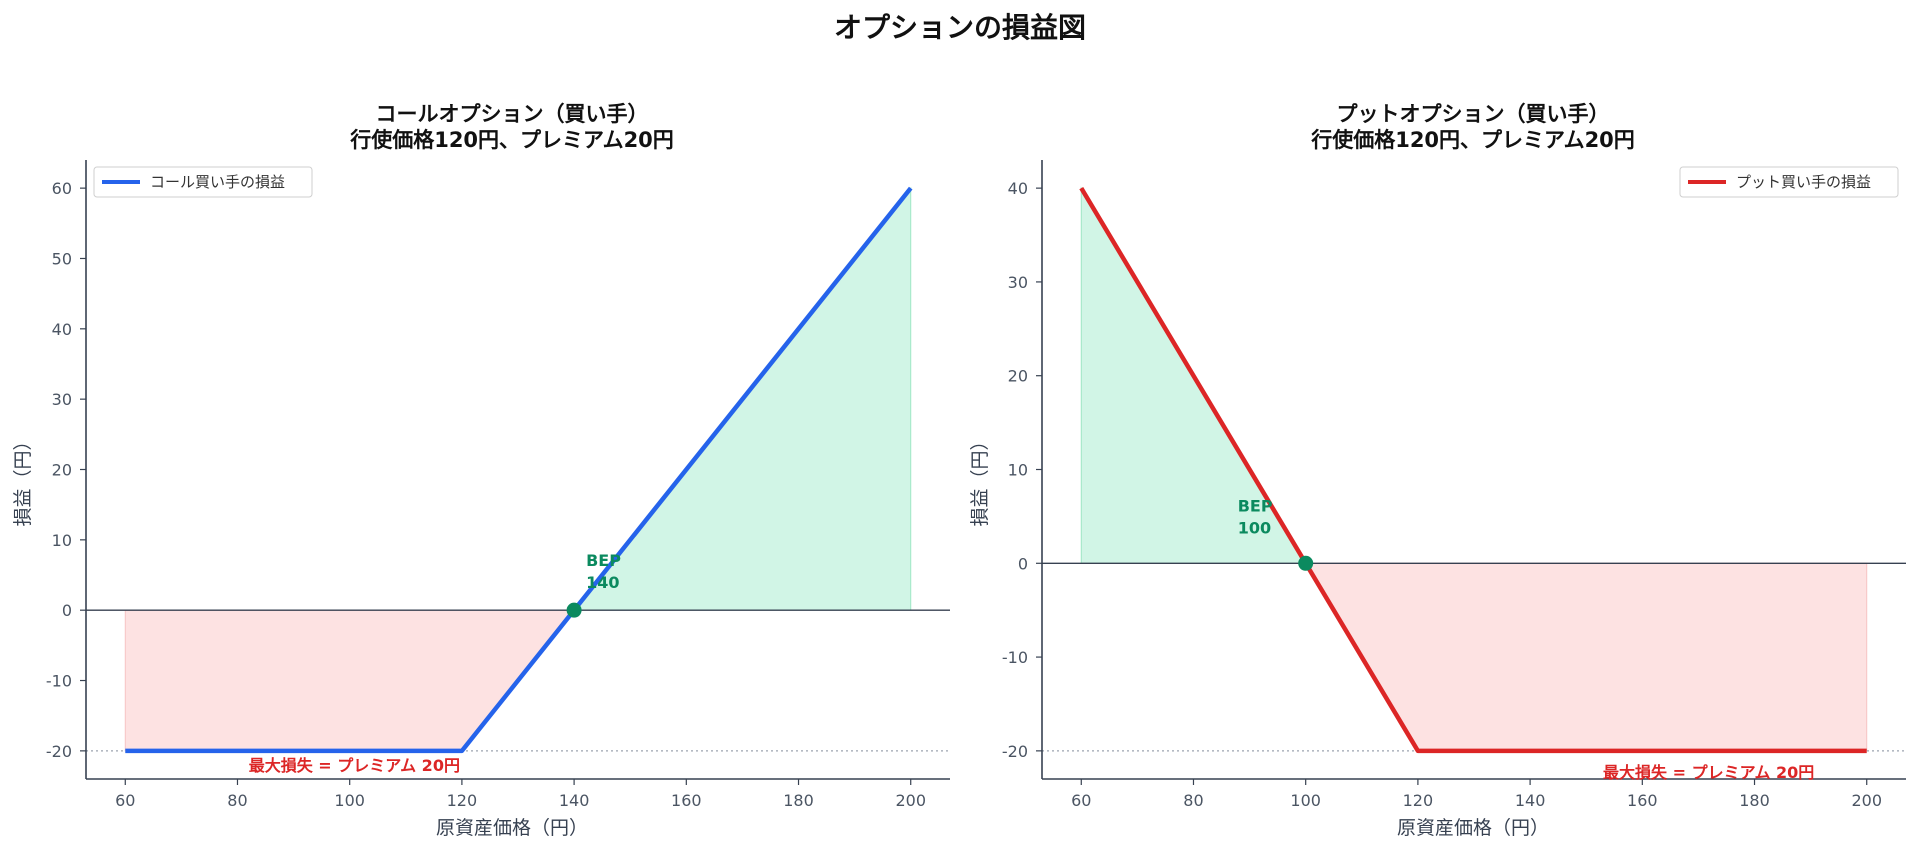 This screenshot has width=1920, height=852. Describe the element at coordinates (511, 140) in the screenshot. I see `call-panel-subtitle: 行使価格120円、プレミアム20円` at that location.